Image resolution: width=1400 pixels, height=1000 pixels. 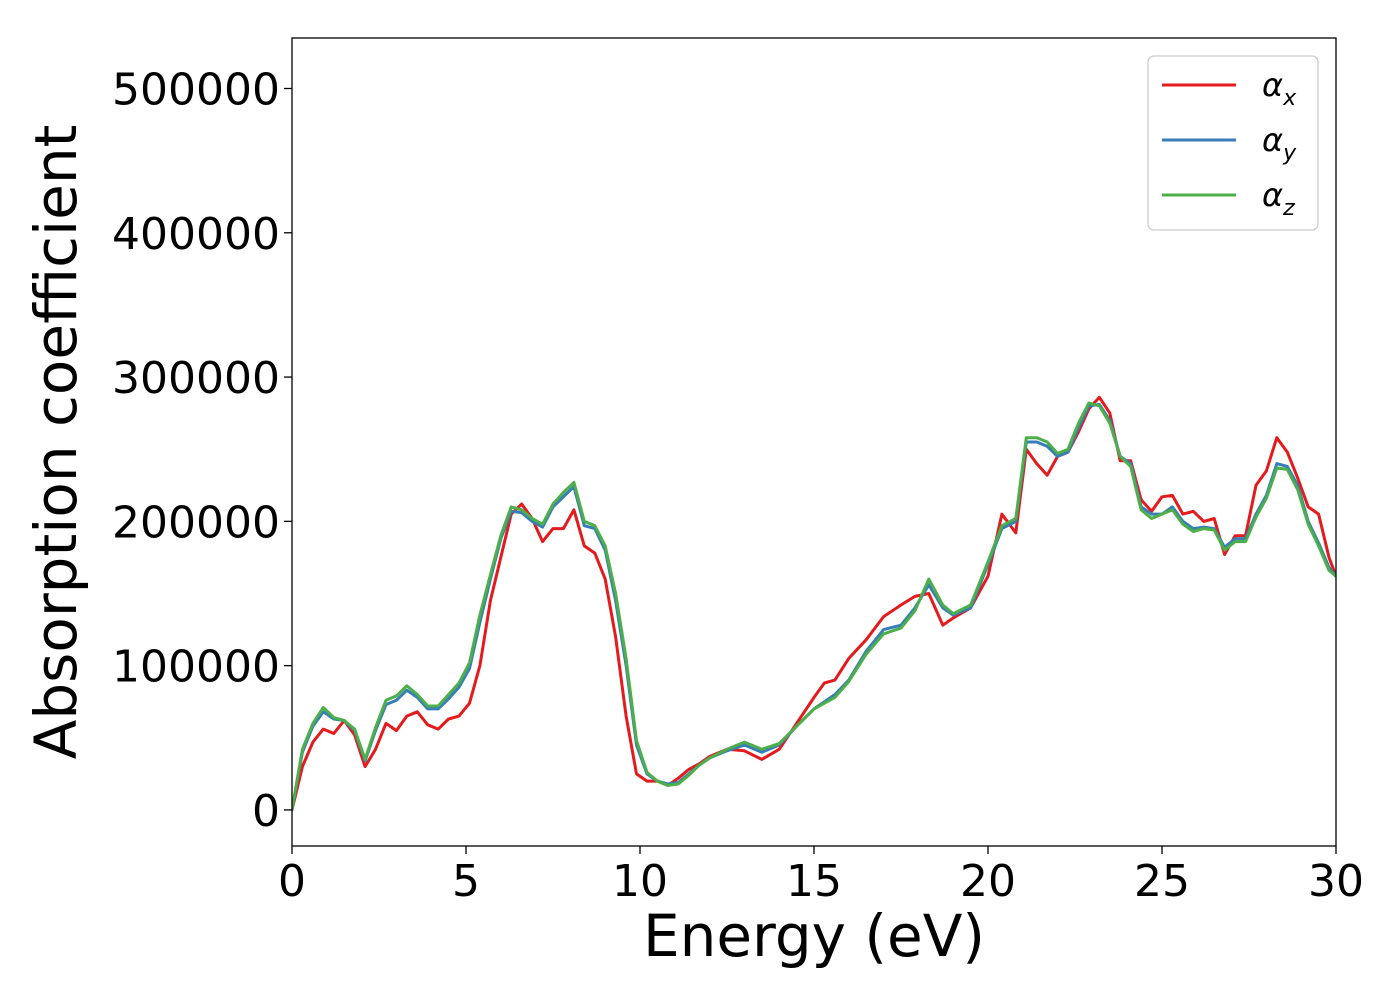 What do you see at coordinates (196, 90) in the screenshot?
I see `y-tick-label: 500000` at bounding box center [196, 90].